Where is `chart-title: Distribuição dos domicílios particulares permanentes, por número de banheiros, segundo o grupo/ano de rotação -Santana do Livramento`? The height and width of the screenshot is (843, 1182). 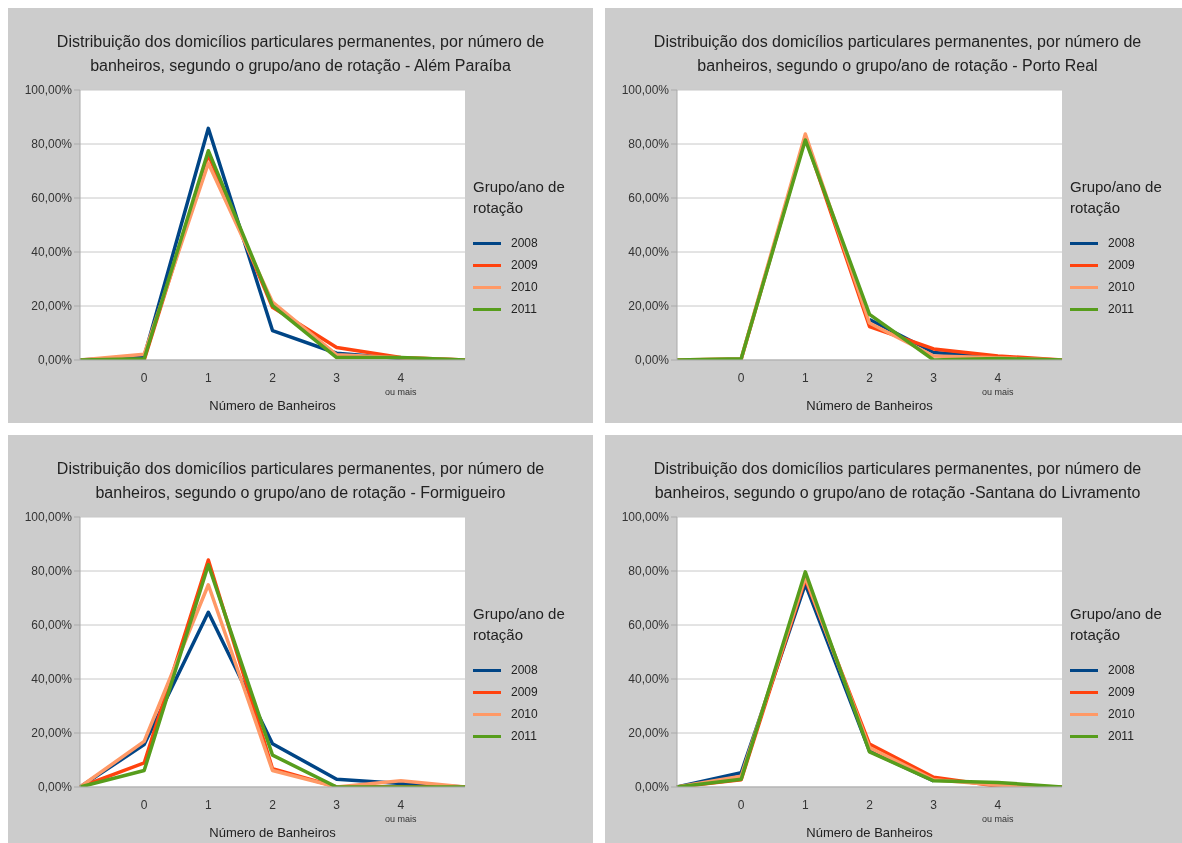
chart-title: Distribuição dos domicílios particulares permanentes, por número de banheiros, segundo o grupo/ano de rotação -Santana do Livramento is located at coordinates (897, 481).